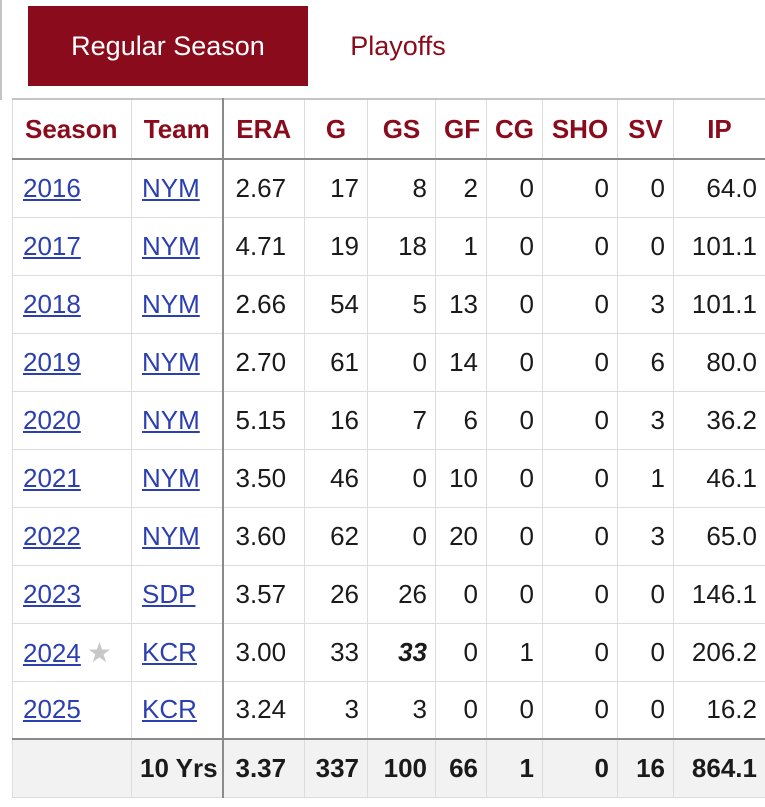 Image resolution: width=765 pixels, height=807 pixels. I want to click on totals-era: 3.37, so click(263, 768).